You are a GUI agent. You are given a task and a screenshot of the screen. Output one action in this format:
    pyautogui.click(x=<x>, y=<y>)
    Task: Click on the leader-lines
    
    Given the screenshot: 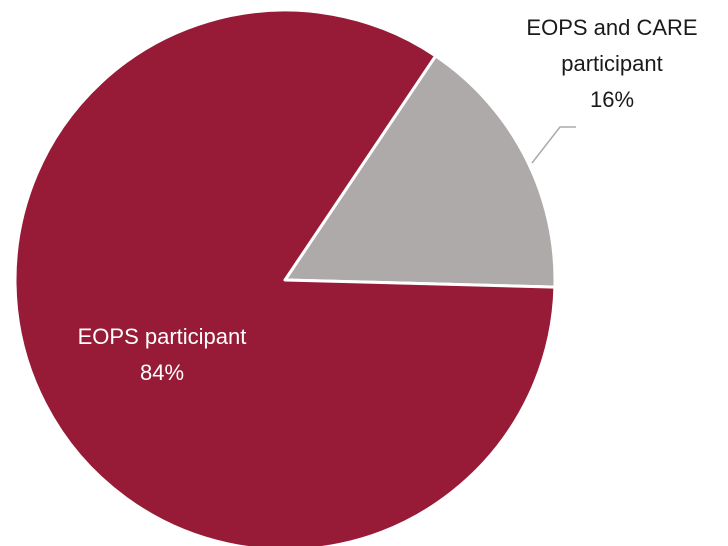 What is the action you would take?
    pyautogui.click(x=553, y=145)
    